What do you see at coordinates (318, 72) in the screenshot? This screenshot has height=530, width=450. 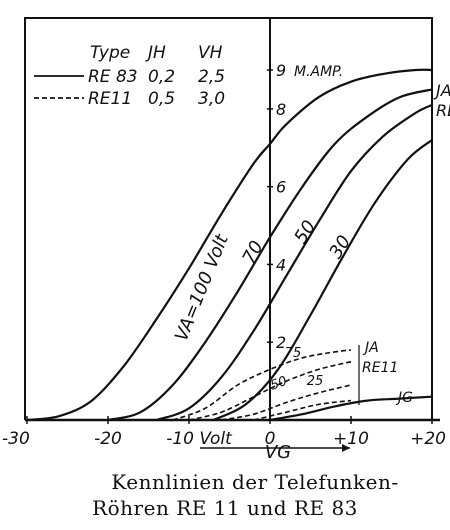 I see `y-unit-label: M.AMP.` at bounding box center [318, 72].